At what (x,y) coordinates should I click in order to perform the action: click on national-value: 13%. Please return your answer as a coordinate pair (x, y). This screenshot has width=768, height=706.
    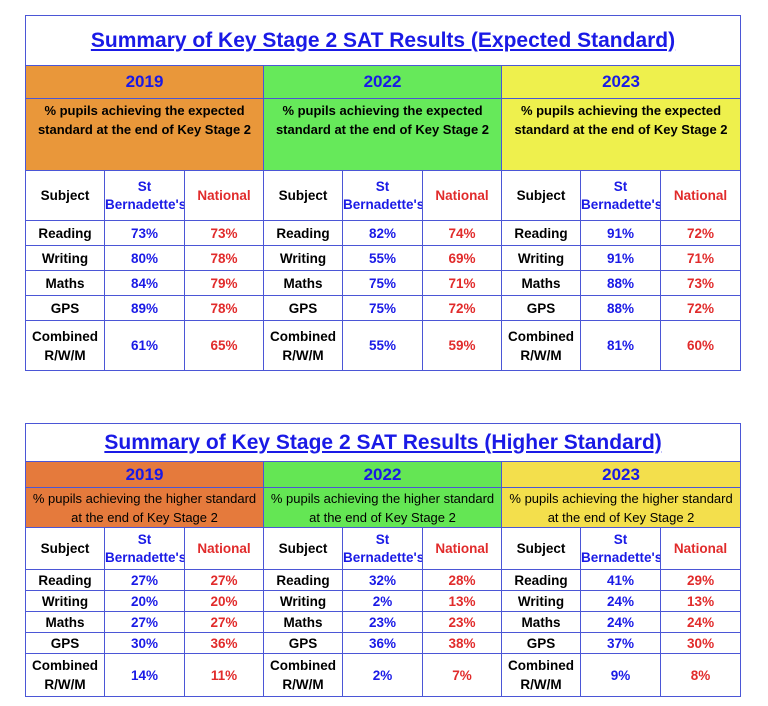
    Looking at the image, I should click on (700, 601).